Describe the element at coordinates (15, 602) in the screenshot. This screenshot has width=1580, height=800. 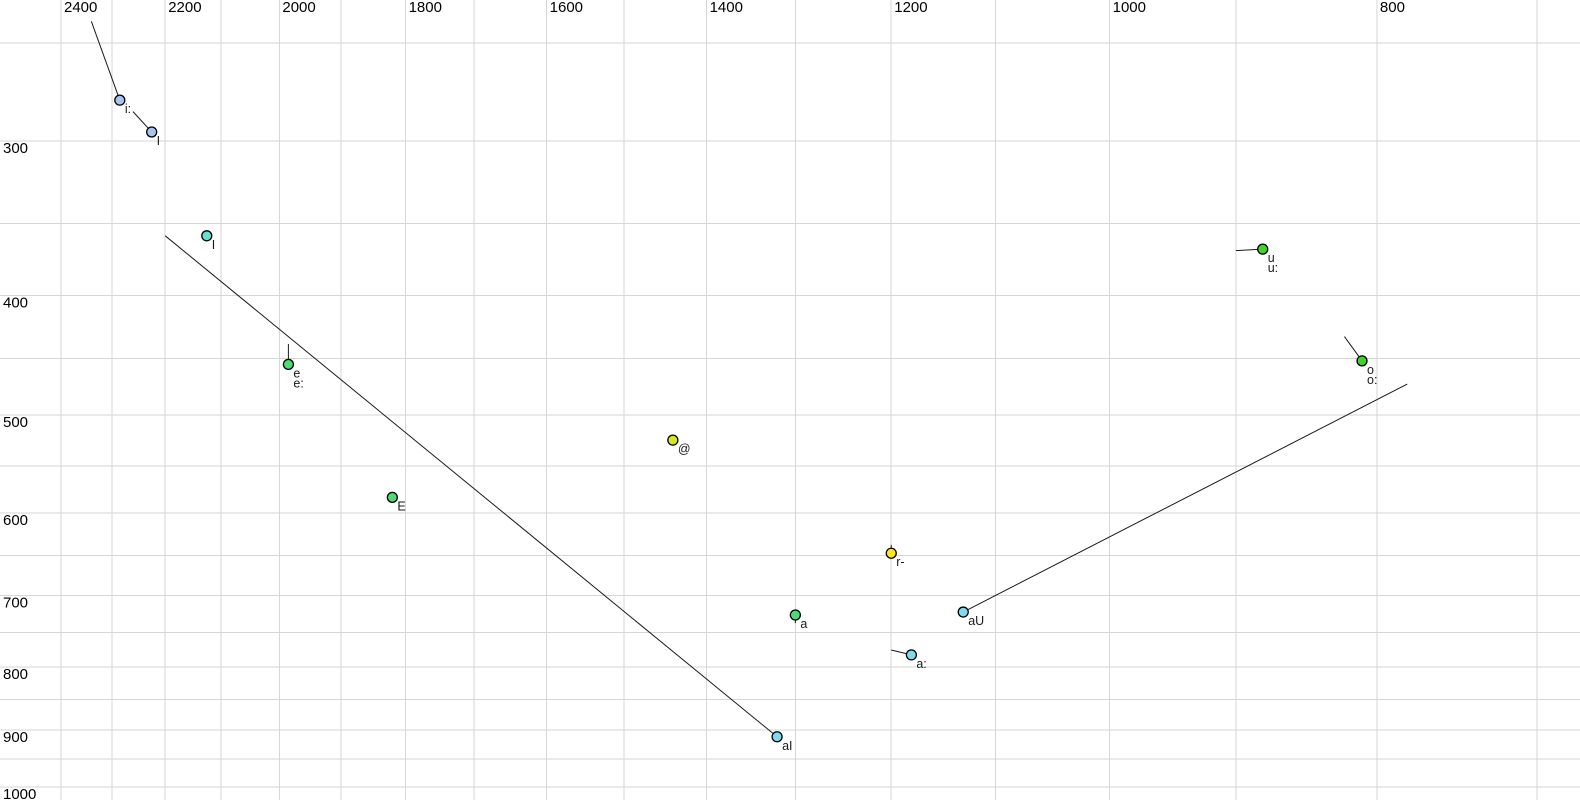
I see `y-tick-label-700: 700` at that location.